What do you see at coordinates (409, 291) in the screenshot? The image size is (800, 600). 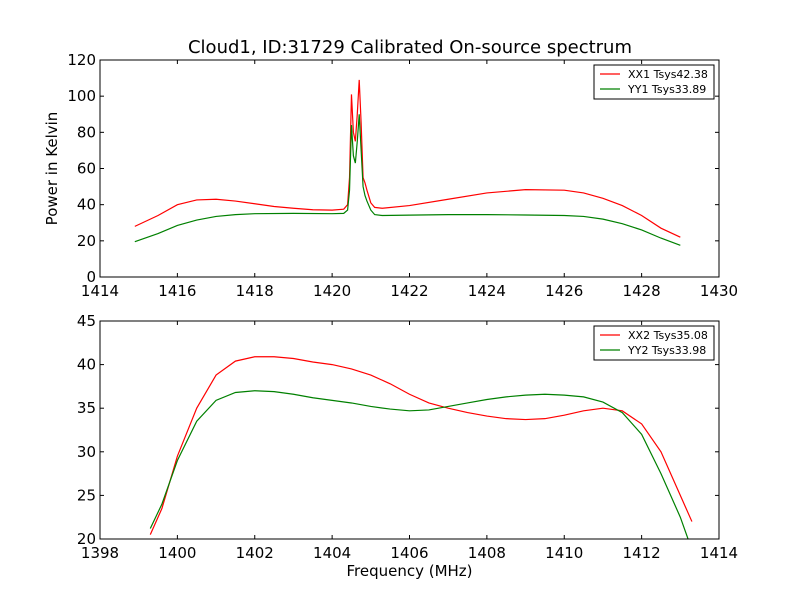 I see `x-tick-label: 1422` at bounding box center [409, 291].